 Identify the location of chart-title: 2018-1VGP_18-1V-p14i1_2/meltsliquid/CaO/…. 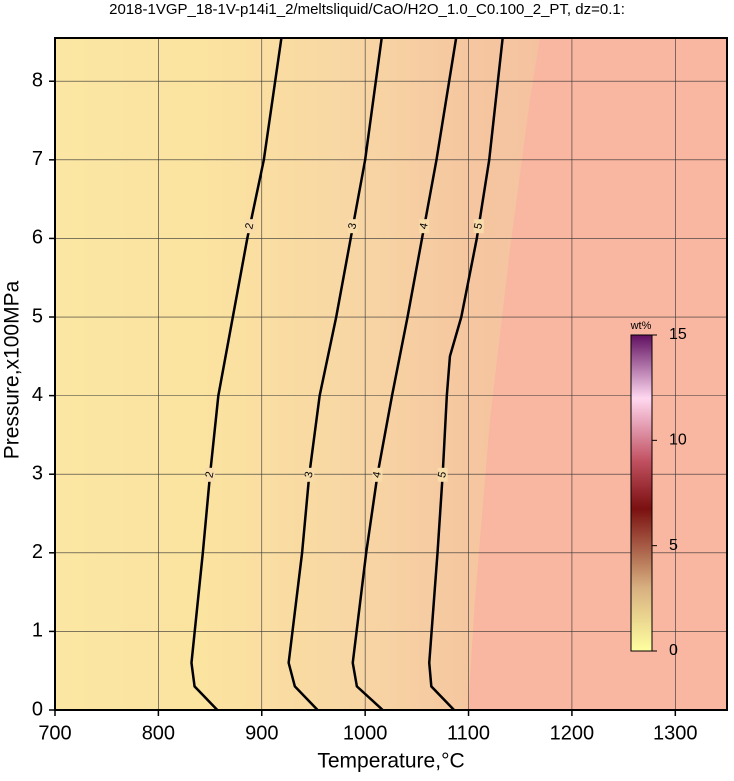
(367, 9).